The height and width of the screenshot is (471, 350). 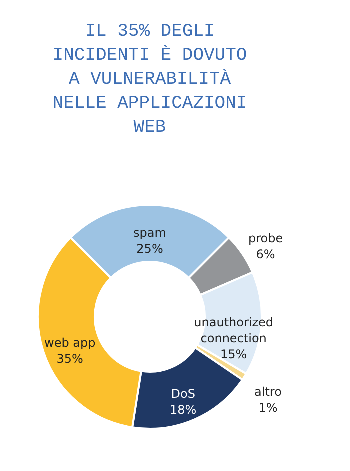 I want to click on slice-label: web app, so click(x=70, y=343).